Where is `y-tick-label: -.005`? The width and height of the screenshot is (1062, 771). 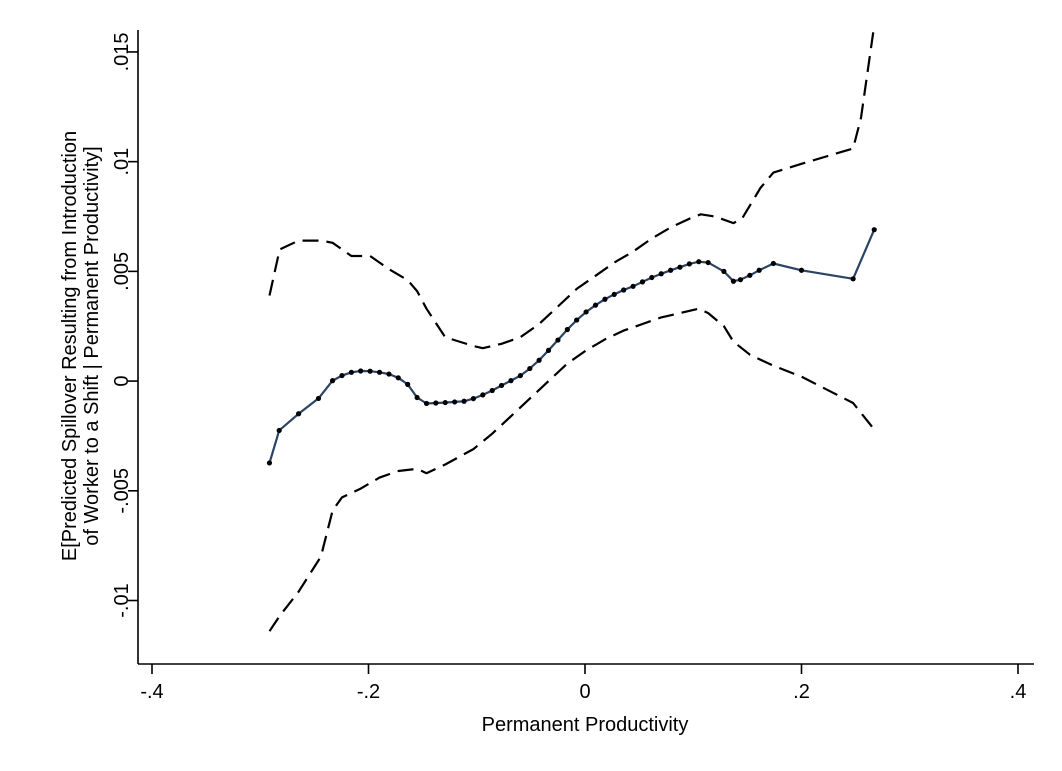 y-tick-label: -.005 is located at coordinates (122, 491).